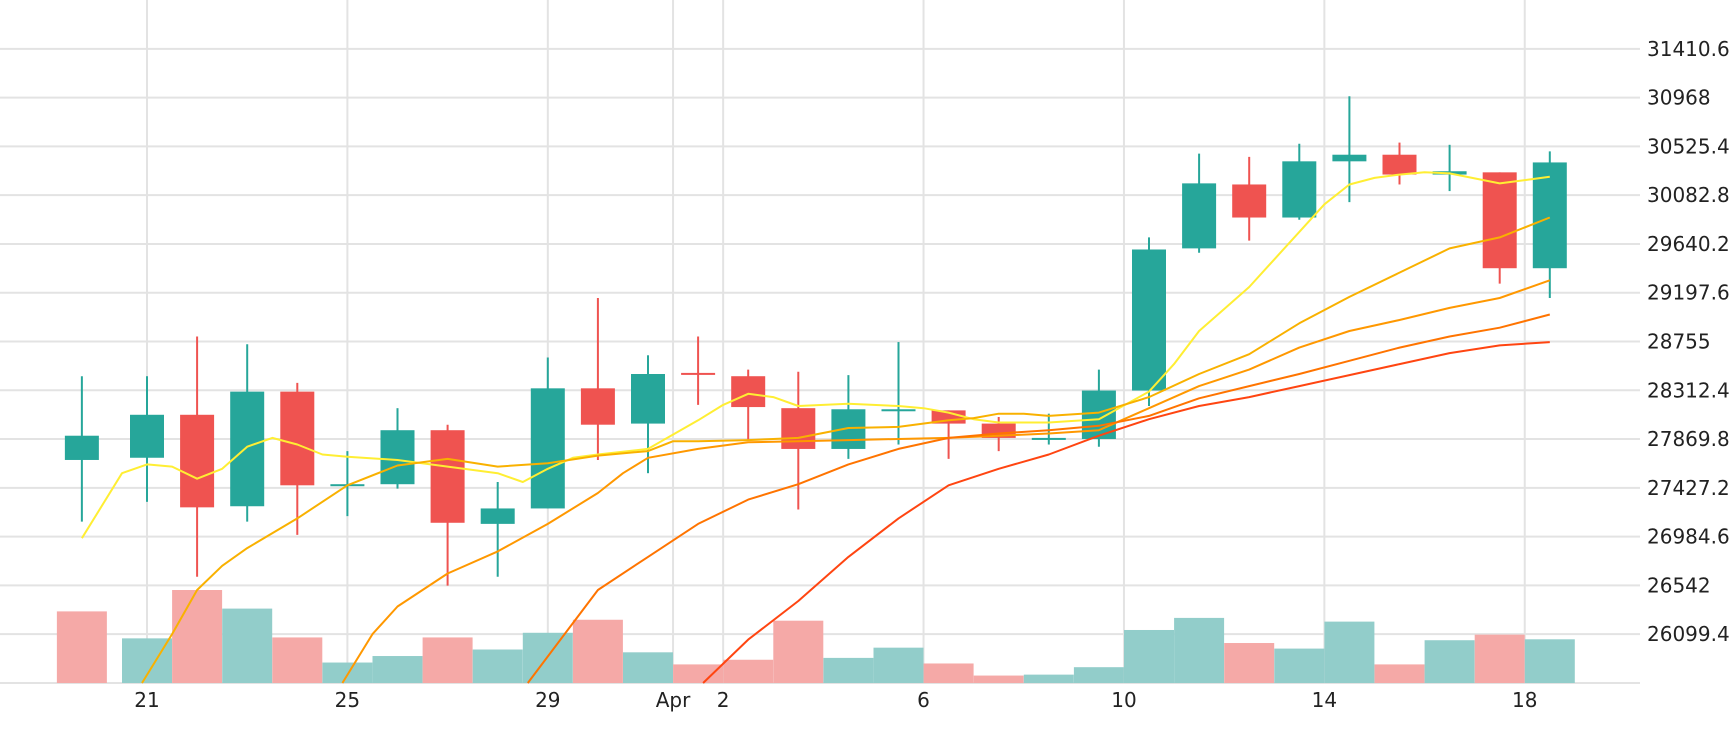  I want to click on x-tick-label: 25, so click(347, 700).